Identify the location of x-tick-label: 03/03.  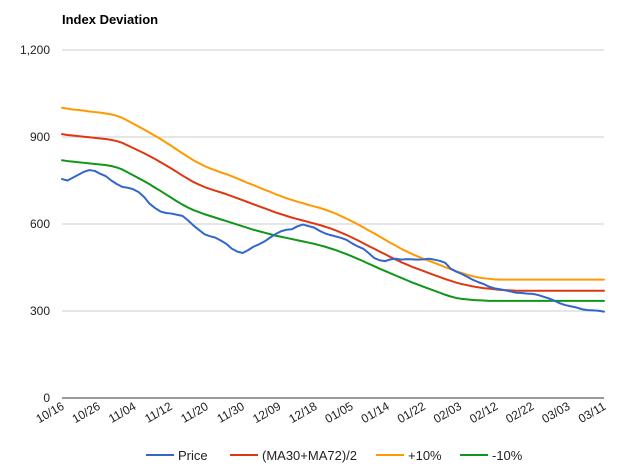
(555, 412).